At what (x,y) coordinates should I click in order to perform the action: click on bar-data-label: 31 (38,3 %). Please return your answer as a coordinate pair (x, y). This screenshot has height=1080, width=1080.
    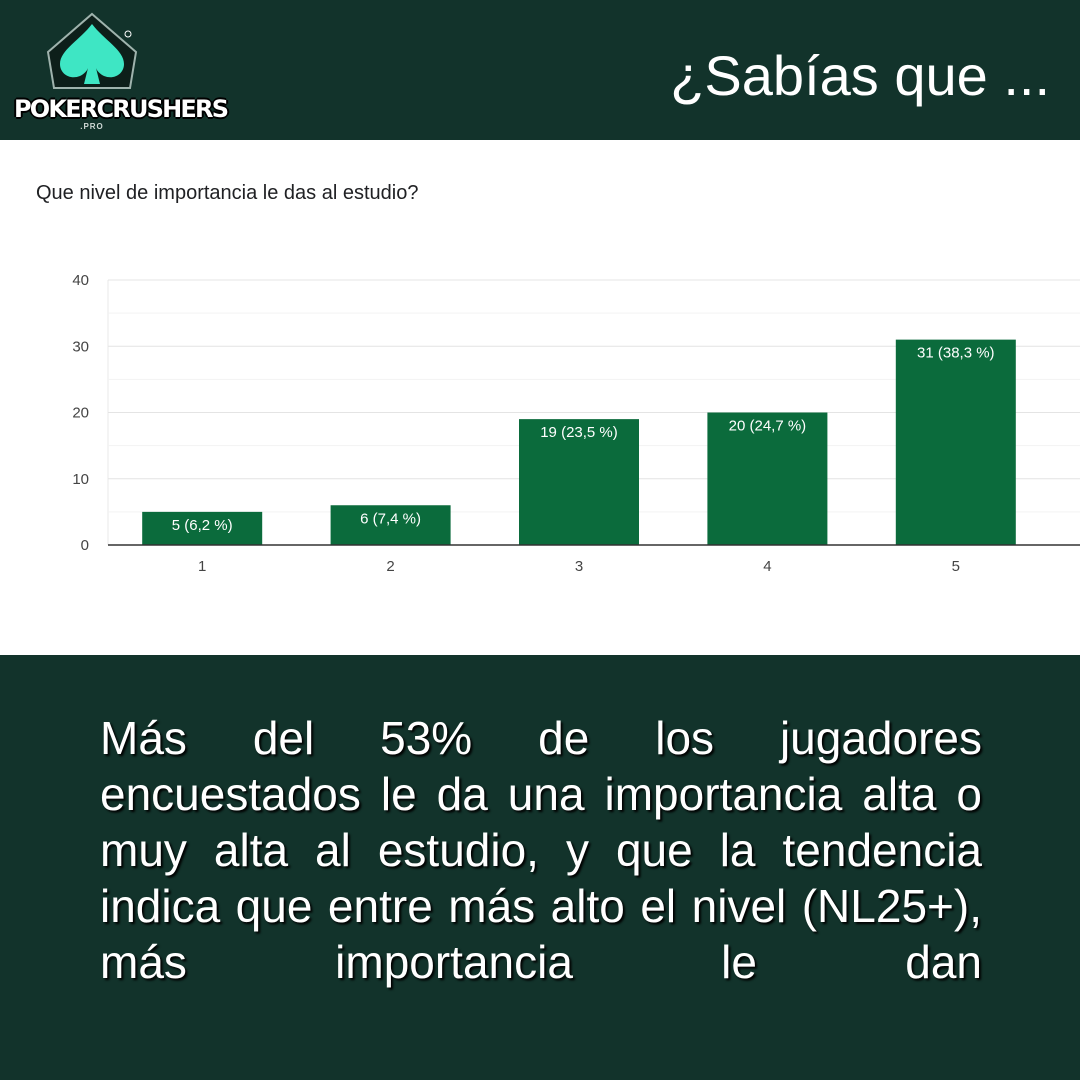
    Looking at the image, I should click on (956, 353).